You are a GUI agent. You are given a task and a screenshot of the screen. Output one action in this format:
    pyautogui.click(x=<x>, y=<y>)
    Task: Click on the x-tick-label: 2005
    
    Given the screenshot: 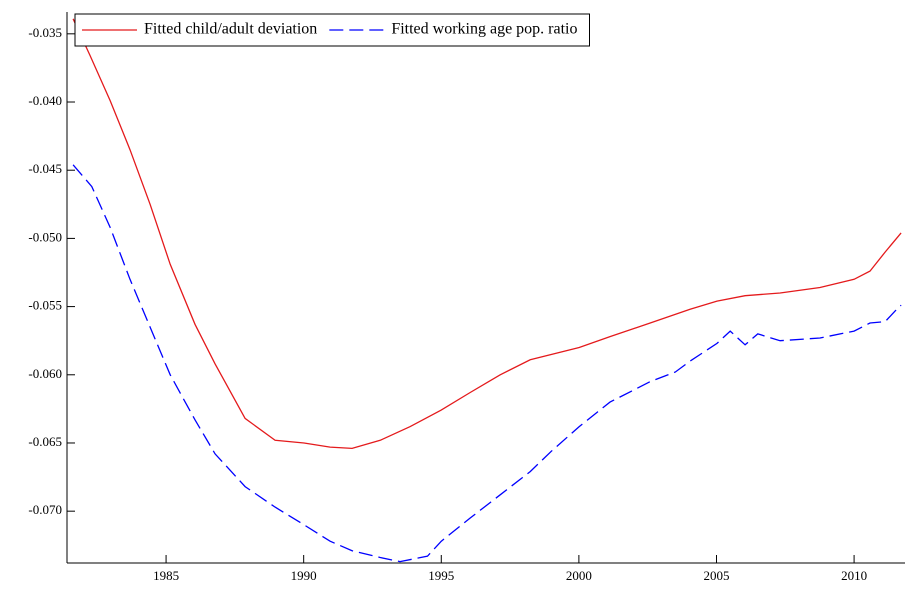 What is the action you would take?
    pyautogui.click(x=716, y=575)
    